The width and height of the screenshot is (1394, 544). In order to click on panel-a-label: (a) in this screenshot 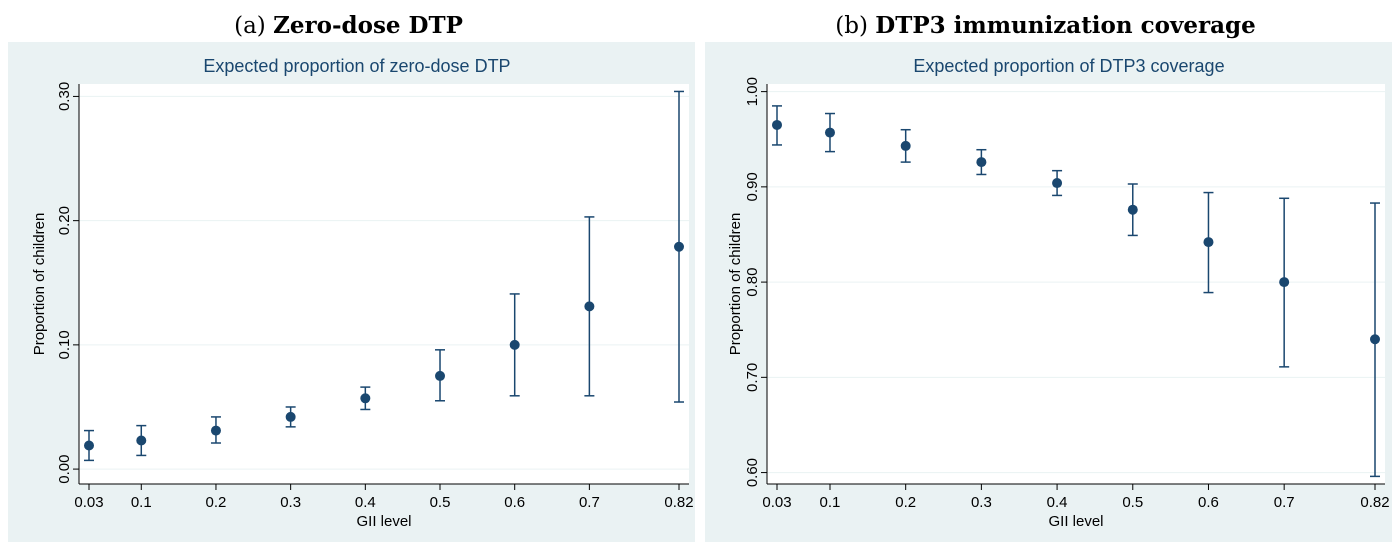, I will do `click(250, 26)`.